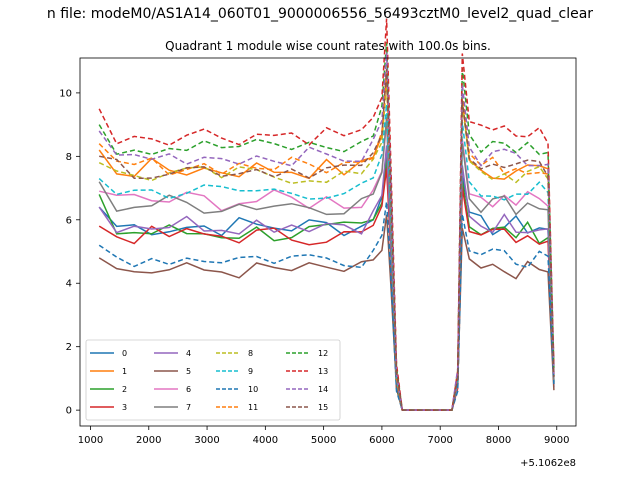 The image size is (640, 480). What do you see at coordinates (253, 407) in the screenshot?
I see `legend-label-11: 11` at bounding box center [253, 407].